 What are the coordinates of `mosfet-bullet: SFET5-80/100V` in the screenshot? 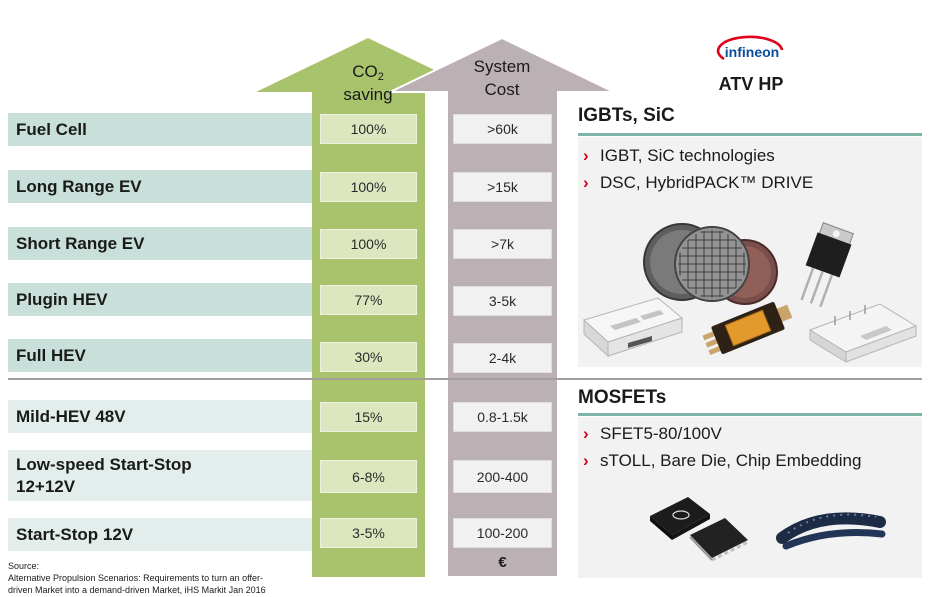 It's located at (652, 434).